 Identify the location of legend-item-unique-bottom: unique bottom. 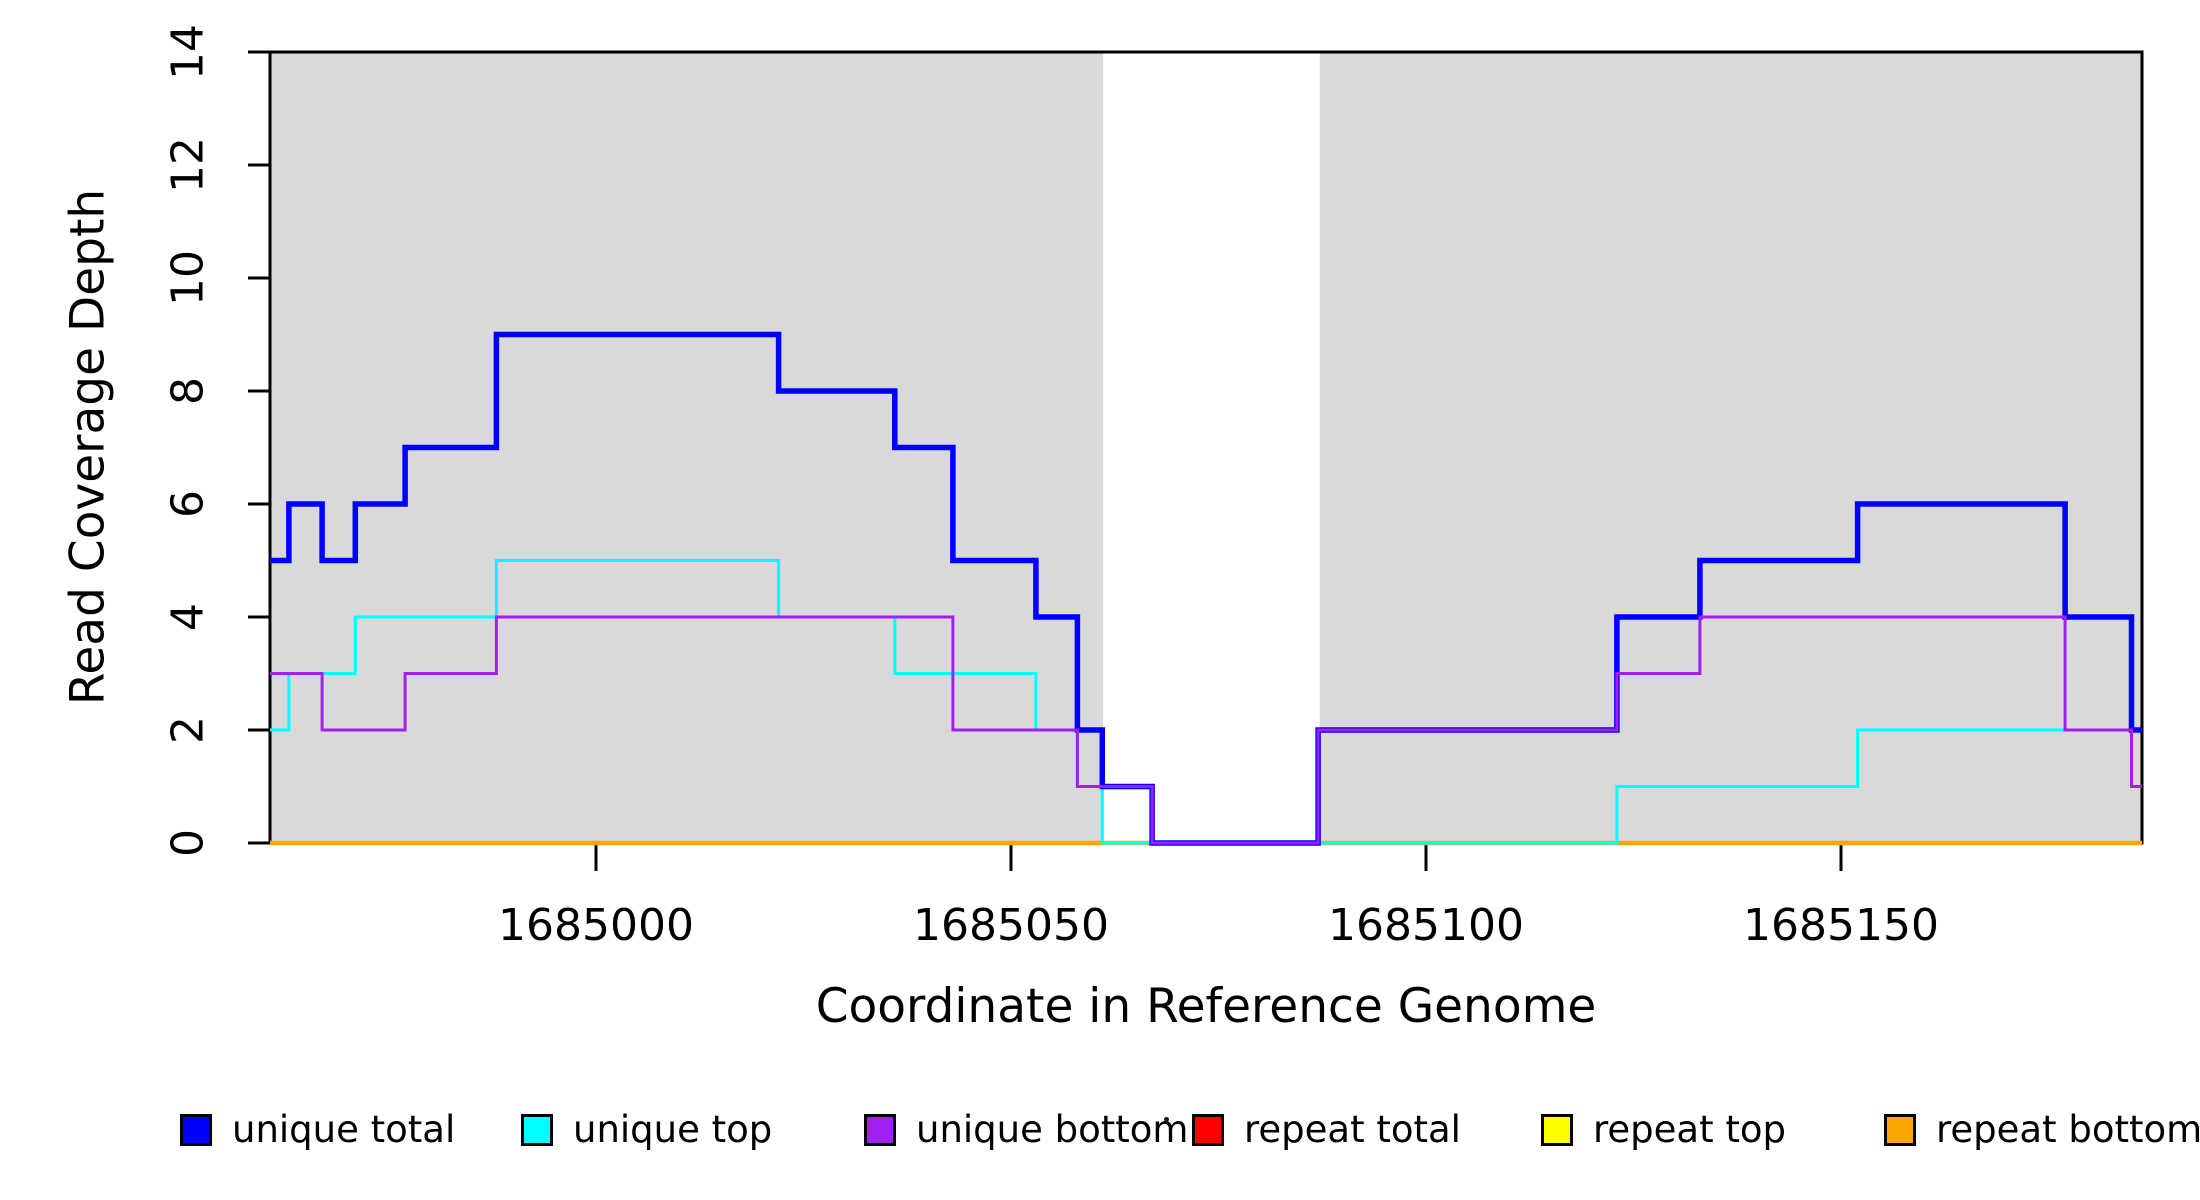
(1026, 1129).